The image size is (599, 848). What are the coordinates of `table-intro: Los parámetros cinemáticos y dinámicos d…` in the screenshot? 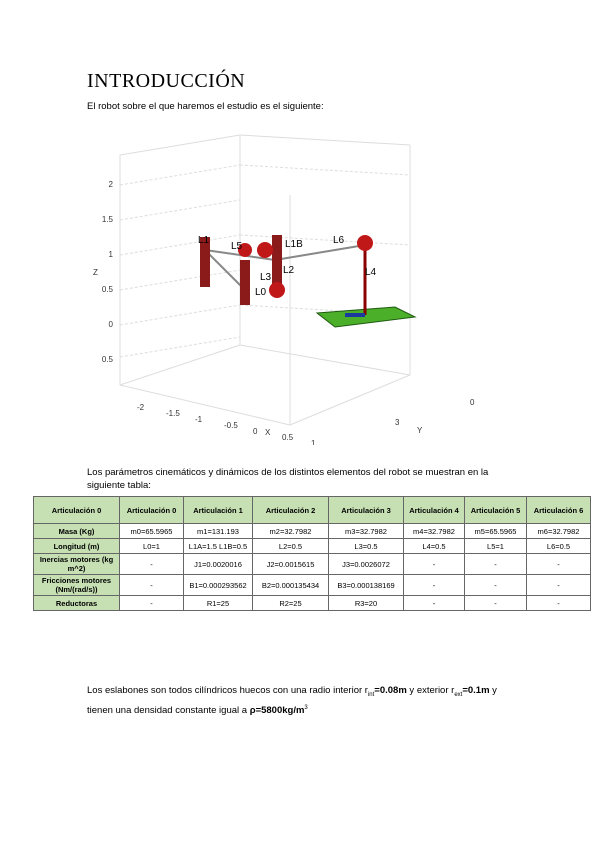 It's located at (288, 479).